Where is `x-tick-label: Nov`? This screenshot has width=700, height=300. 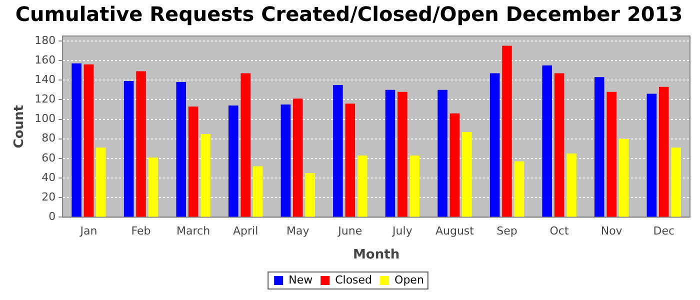 x-tick-label: Nov is located at coordinates (611, 231).